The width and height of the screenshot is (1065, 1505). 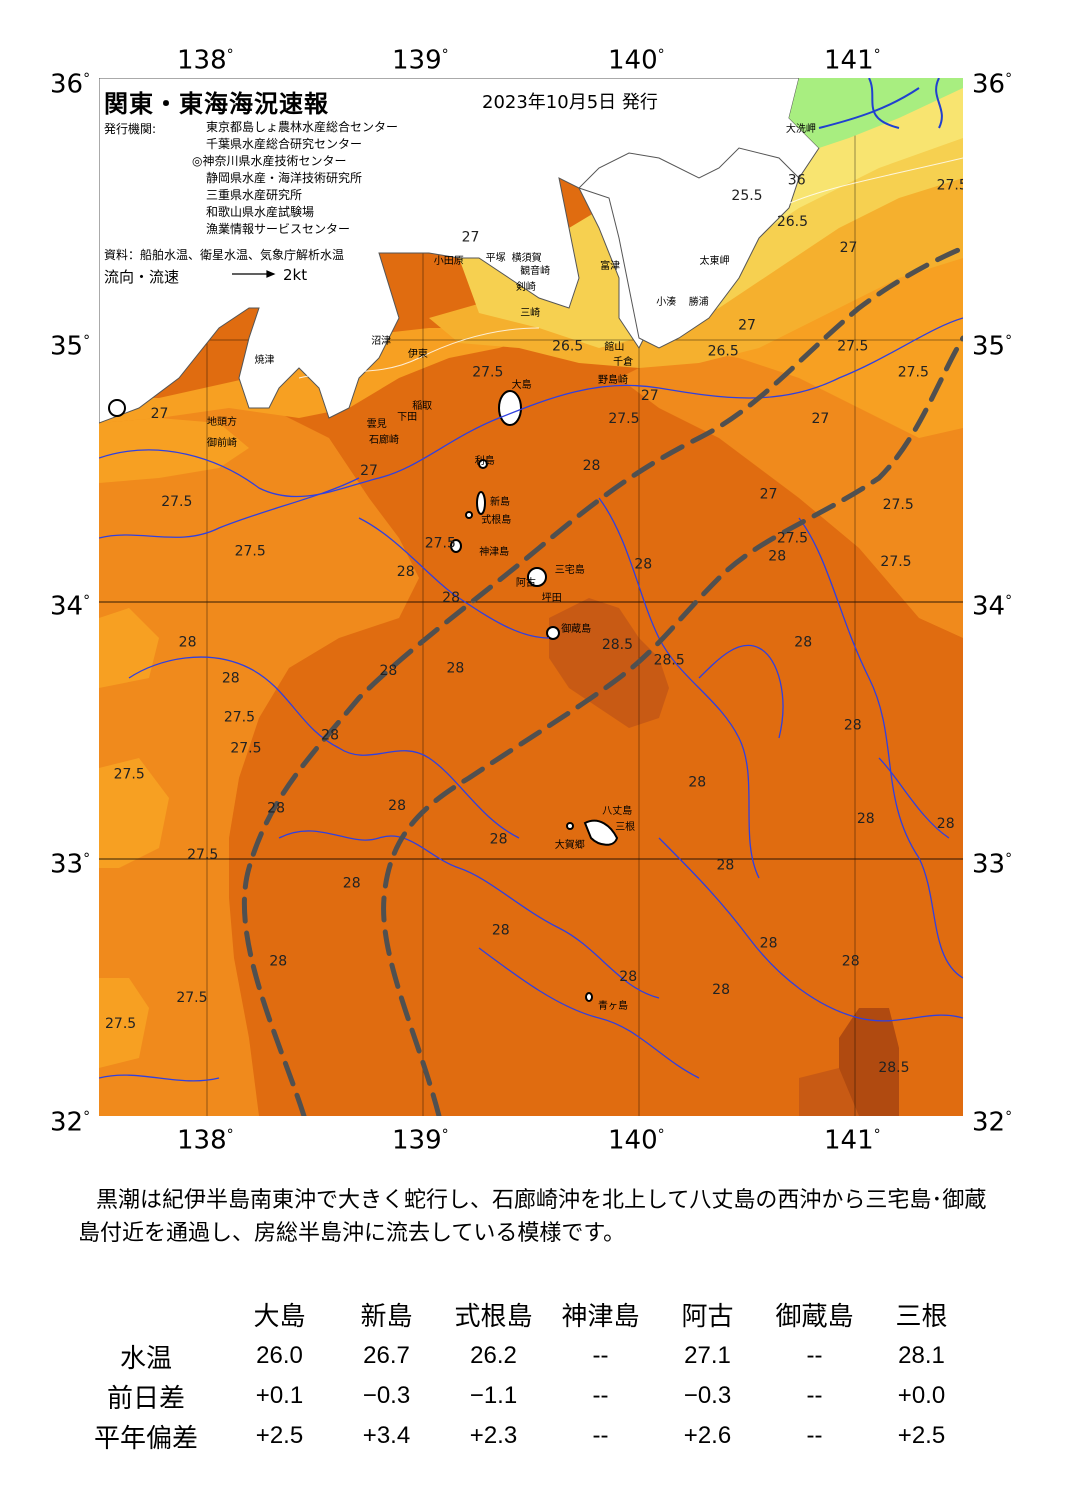 I want to click on island-mikura, so click(x=553, y=633).